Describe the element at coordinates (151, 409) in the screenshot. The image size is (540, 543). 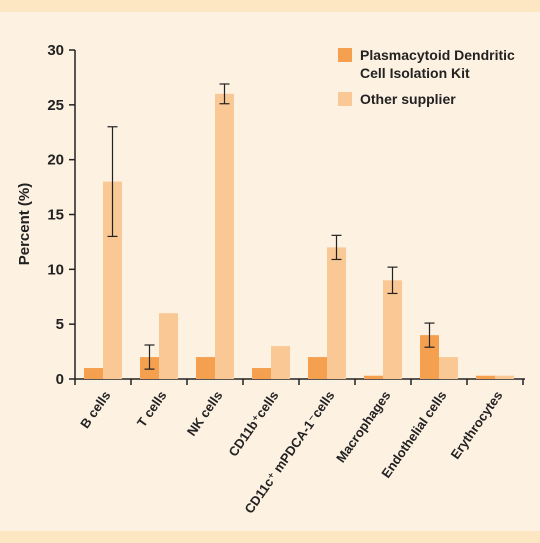
I see `x-category-label-1: T cells` at that location.